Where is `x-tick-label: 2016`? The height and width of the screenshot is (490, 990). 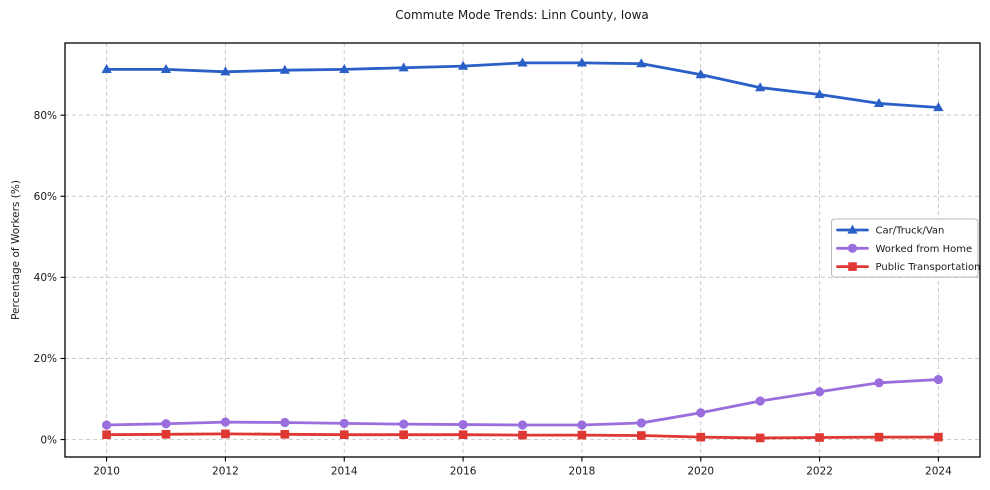 x-tick-label: 2016 is located at coordinates (463, 472).